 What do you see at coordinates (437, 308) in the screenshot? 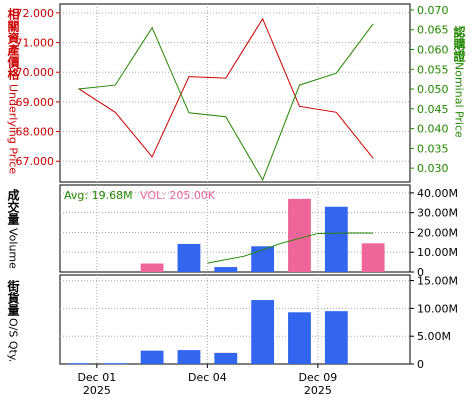
I see `osqty-tick-label: 10.00M` at bounding box center [437, 308].